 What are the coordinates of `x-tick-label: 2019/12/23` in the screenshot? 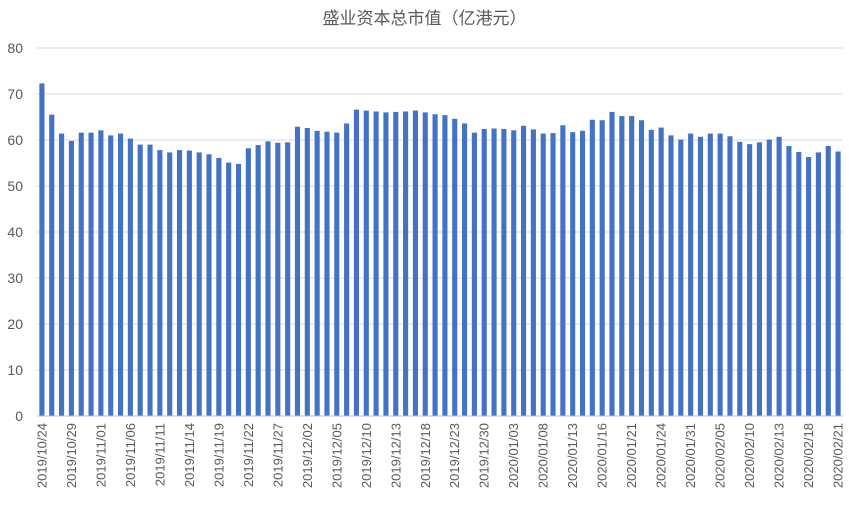 It's located at (454, 455).